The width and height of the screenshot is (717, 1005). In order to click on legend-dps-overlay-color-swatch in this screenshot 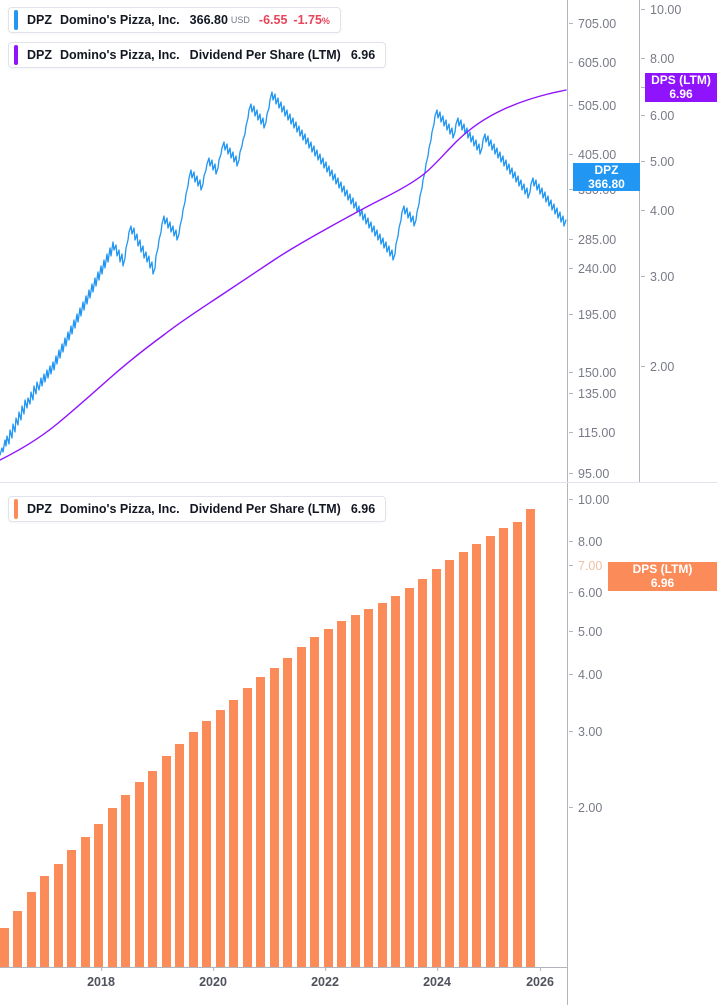, I will do `click(16, 55)`.